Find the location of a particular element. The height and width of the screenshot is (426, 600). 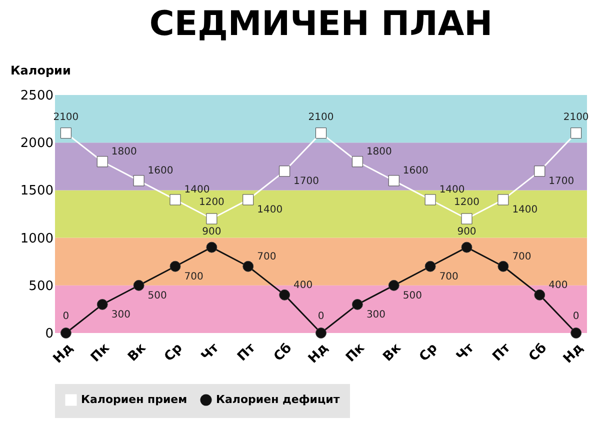

y-tick-label: 1500 is located at coordinates (37, 191).